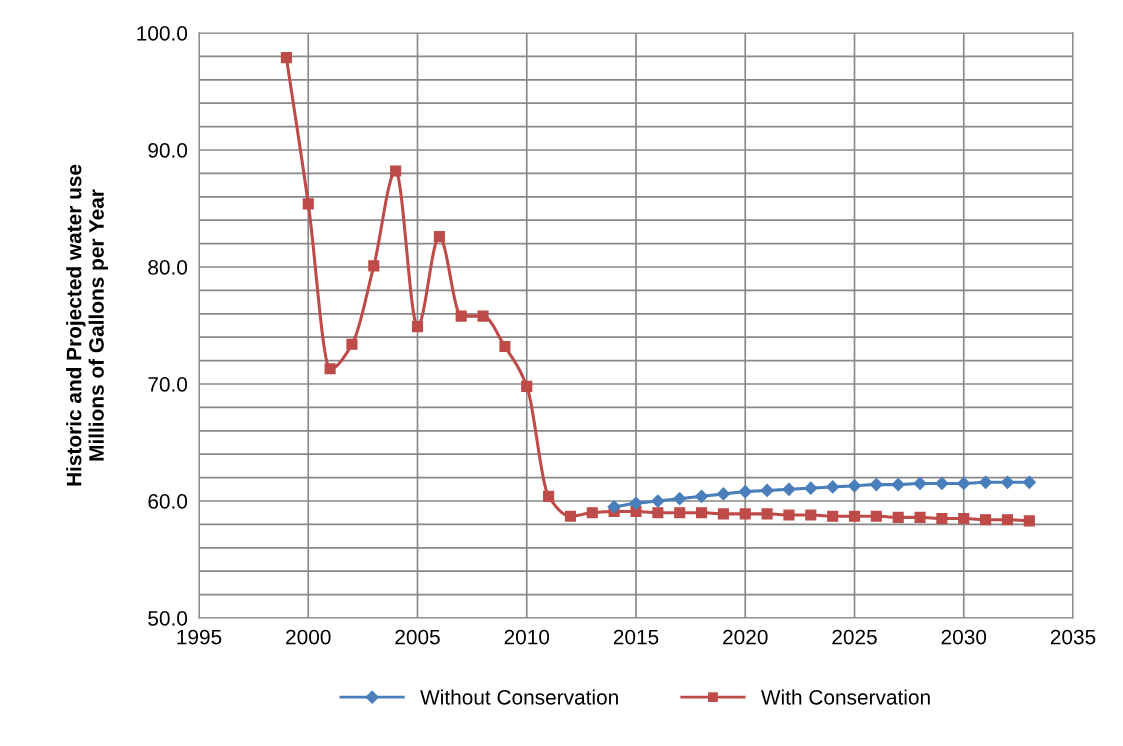 Image resolution: width=1123 pixels, height=746 pixels. What do you see at coordinates (162, 33) in the screenshot?
I see `y-tick-label: 100.0` at bounding box center [162, 33].